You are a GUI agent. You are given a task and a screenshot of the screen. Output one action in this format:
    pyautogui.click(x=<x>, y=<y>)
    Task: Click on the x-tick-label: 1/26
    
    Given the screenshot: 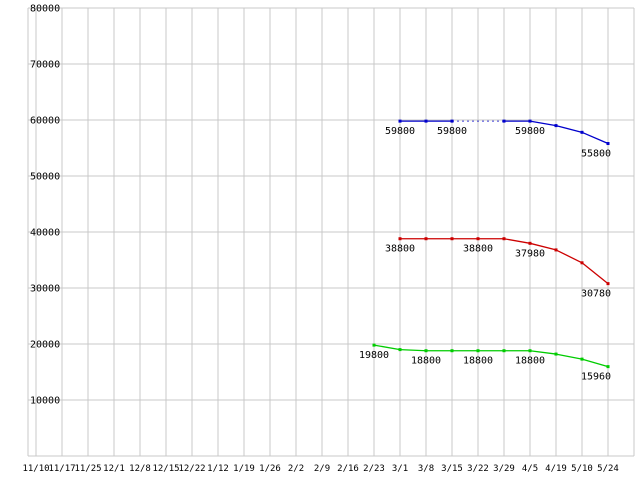 What is the action you would take?
    pyautogui.click(x=270, y=469)
    